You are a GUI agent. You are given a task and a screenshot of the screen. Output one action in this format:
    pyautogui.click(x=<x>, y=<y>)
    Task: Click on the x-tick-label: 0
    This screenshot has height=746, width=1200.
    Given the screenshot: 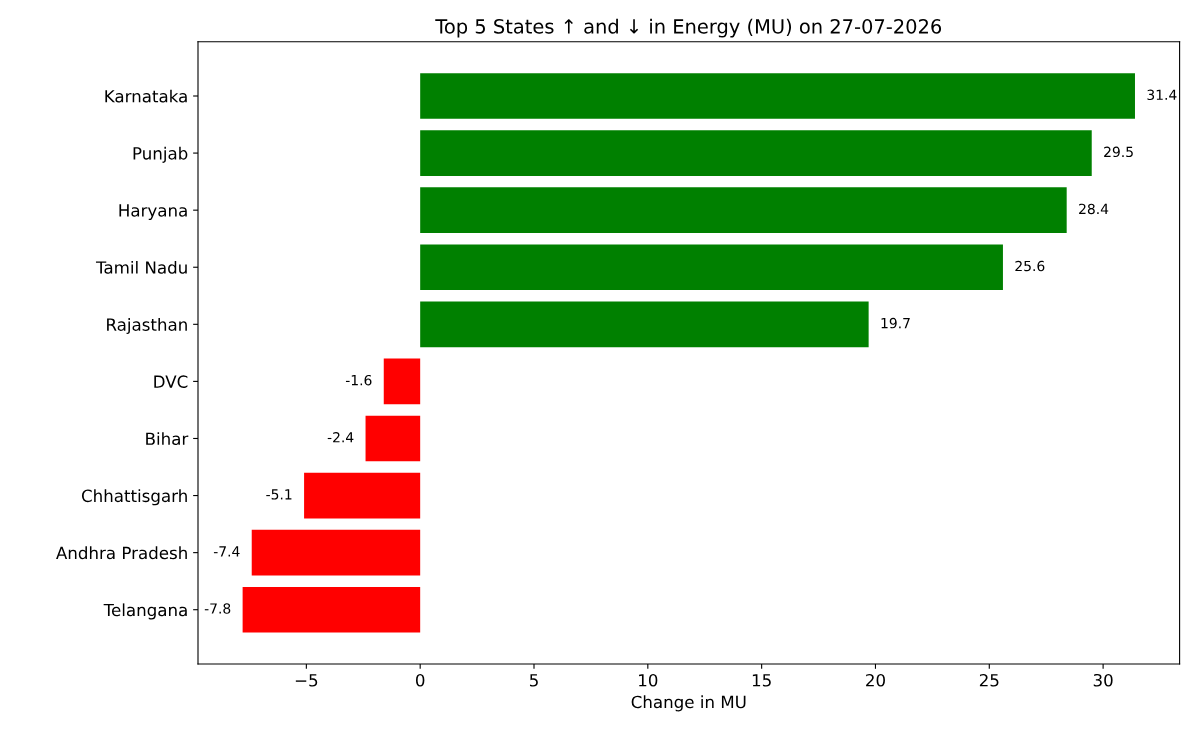 What is the action you would take?
    pyautogui.click(x=420, y=680)
    